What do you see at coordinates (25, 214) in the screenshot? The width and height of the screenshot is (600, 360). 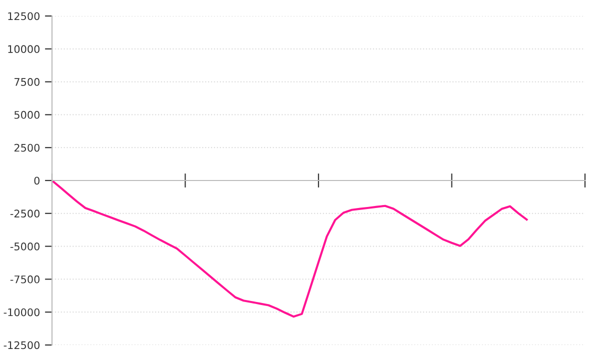 I see `y-tick-label: -2500` at bounding box center [25, 214].